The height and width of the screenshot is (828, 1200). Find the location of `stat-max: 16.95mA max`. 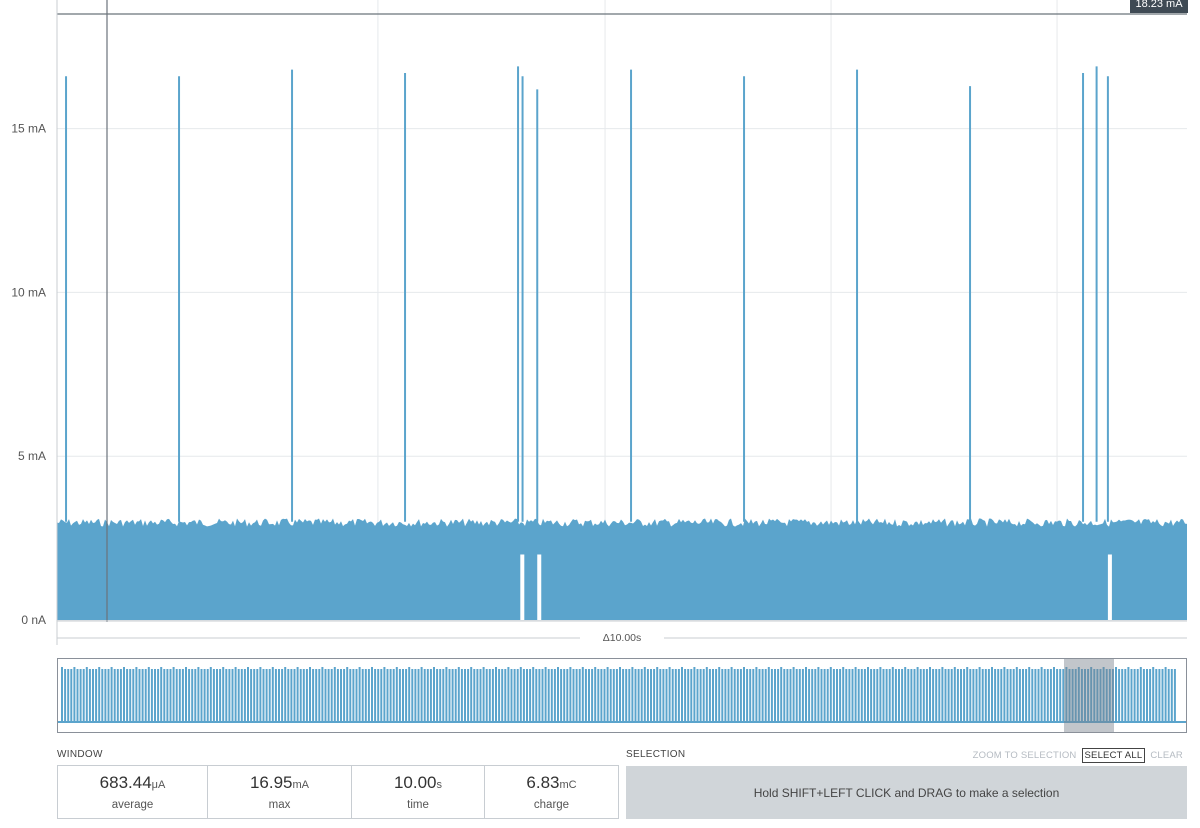

stat-max: 16.95mA max is located at coordinates (280, 792).